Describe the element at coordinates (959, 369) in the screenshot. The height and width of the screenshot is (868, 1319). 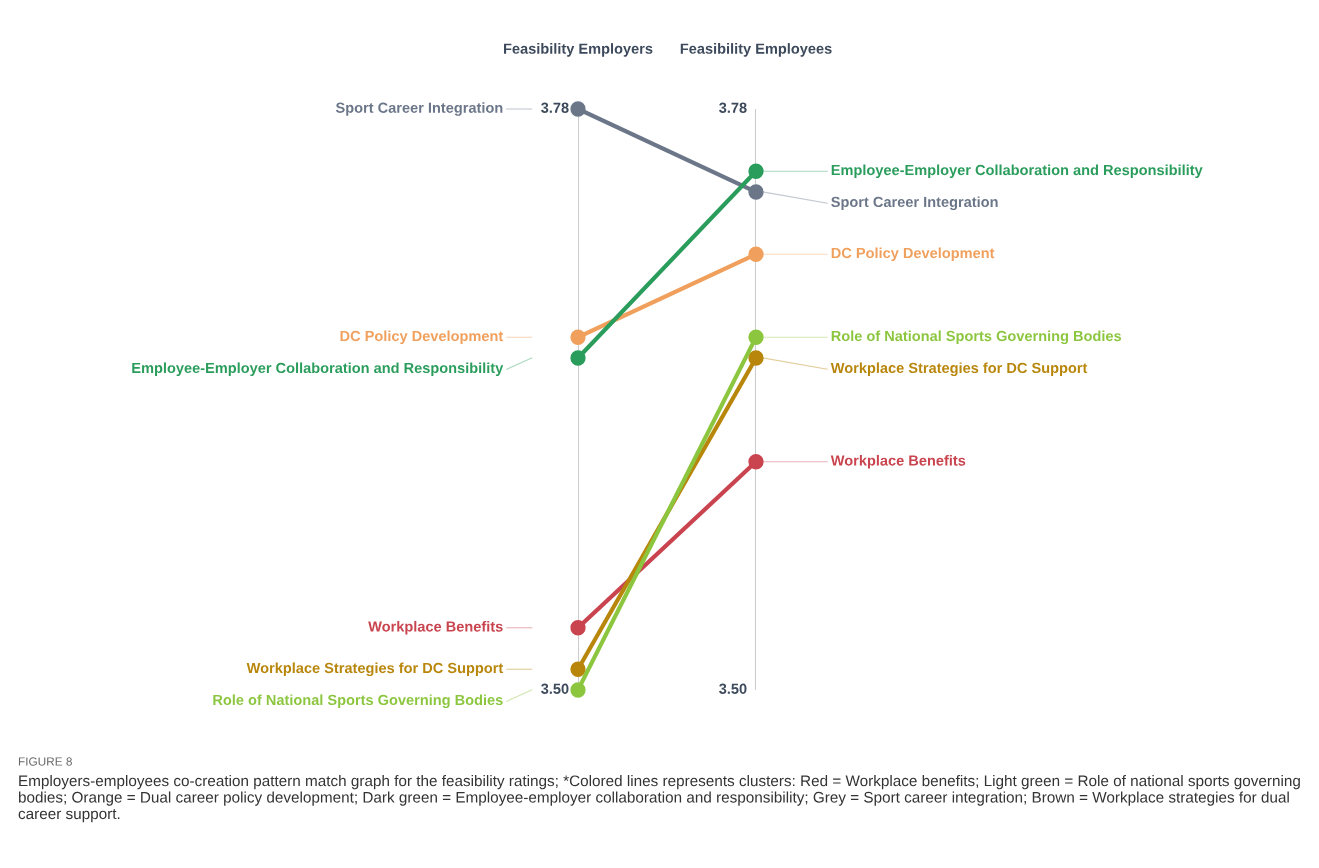
I see `legend-label: Workplace Strategies for DC Support` at that location.